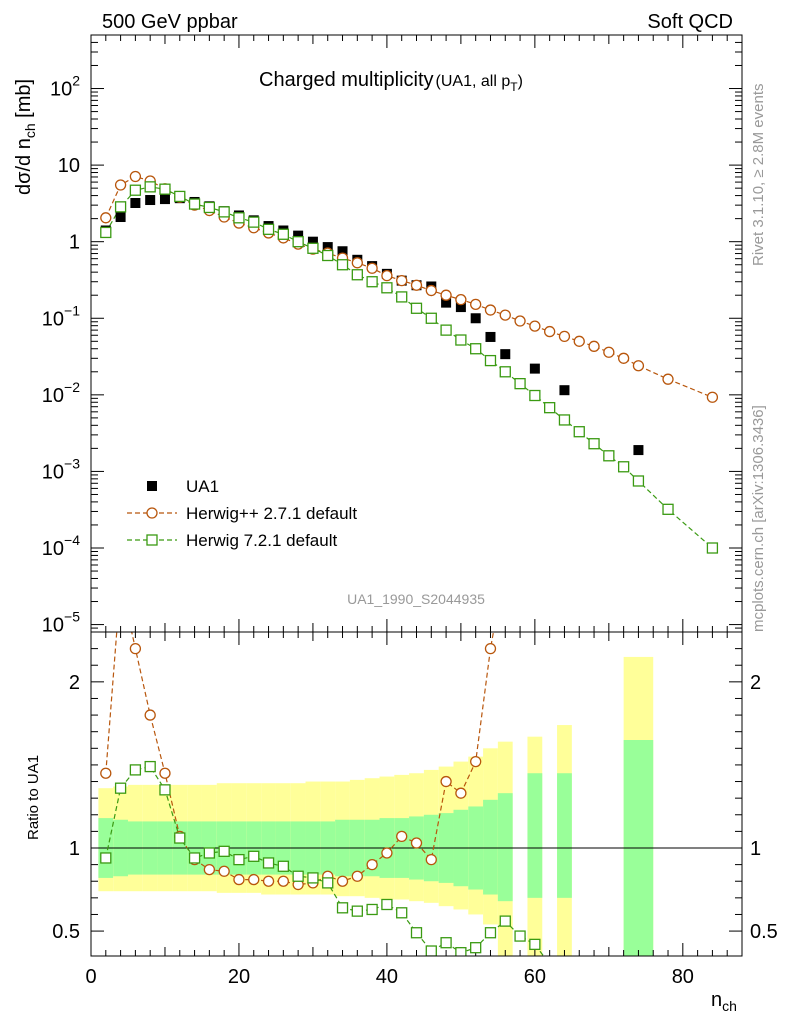 The height and width of the screenshot is (1024, 786). What do you see at coordinates (61, 316) in the screenshot?
I see `main-y-tick-label: 10⁻¹` at bounding box center [61, 316].